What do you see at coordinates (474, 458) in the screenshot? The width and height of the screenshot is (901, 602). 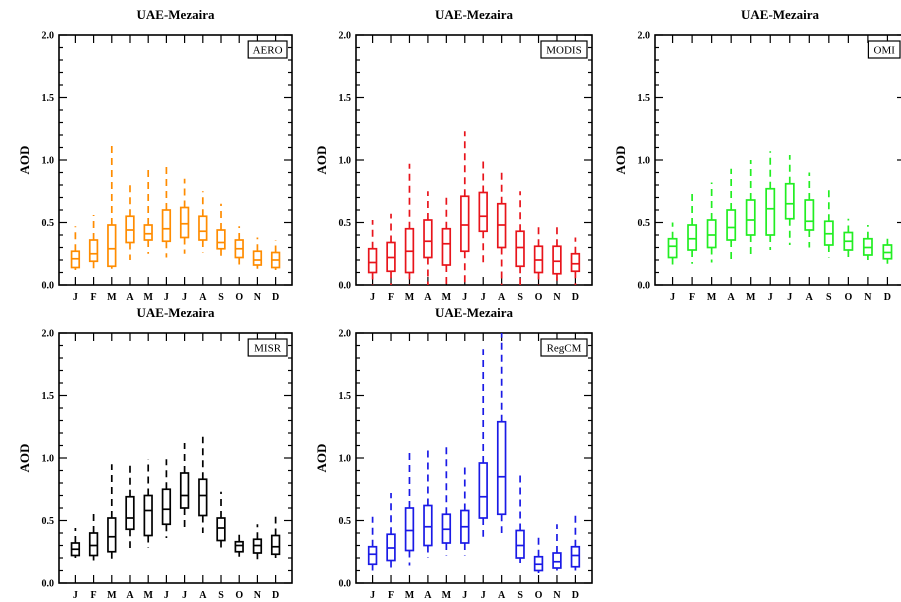 I see `plot-frame` at bounding box center [474, 458].